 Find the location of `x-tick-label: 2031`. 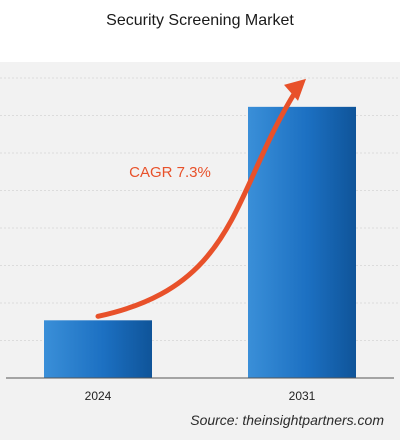

x-tick-label: 2031 is located at coordinates (302, 396).